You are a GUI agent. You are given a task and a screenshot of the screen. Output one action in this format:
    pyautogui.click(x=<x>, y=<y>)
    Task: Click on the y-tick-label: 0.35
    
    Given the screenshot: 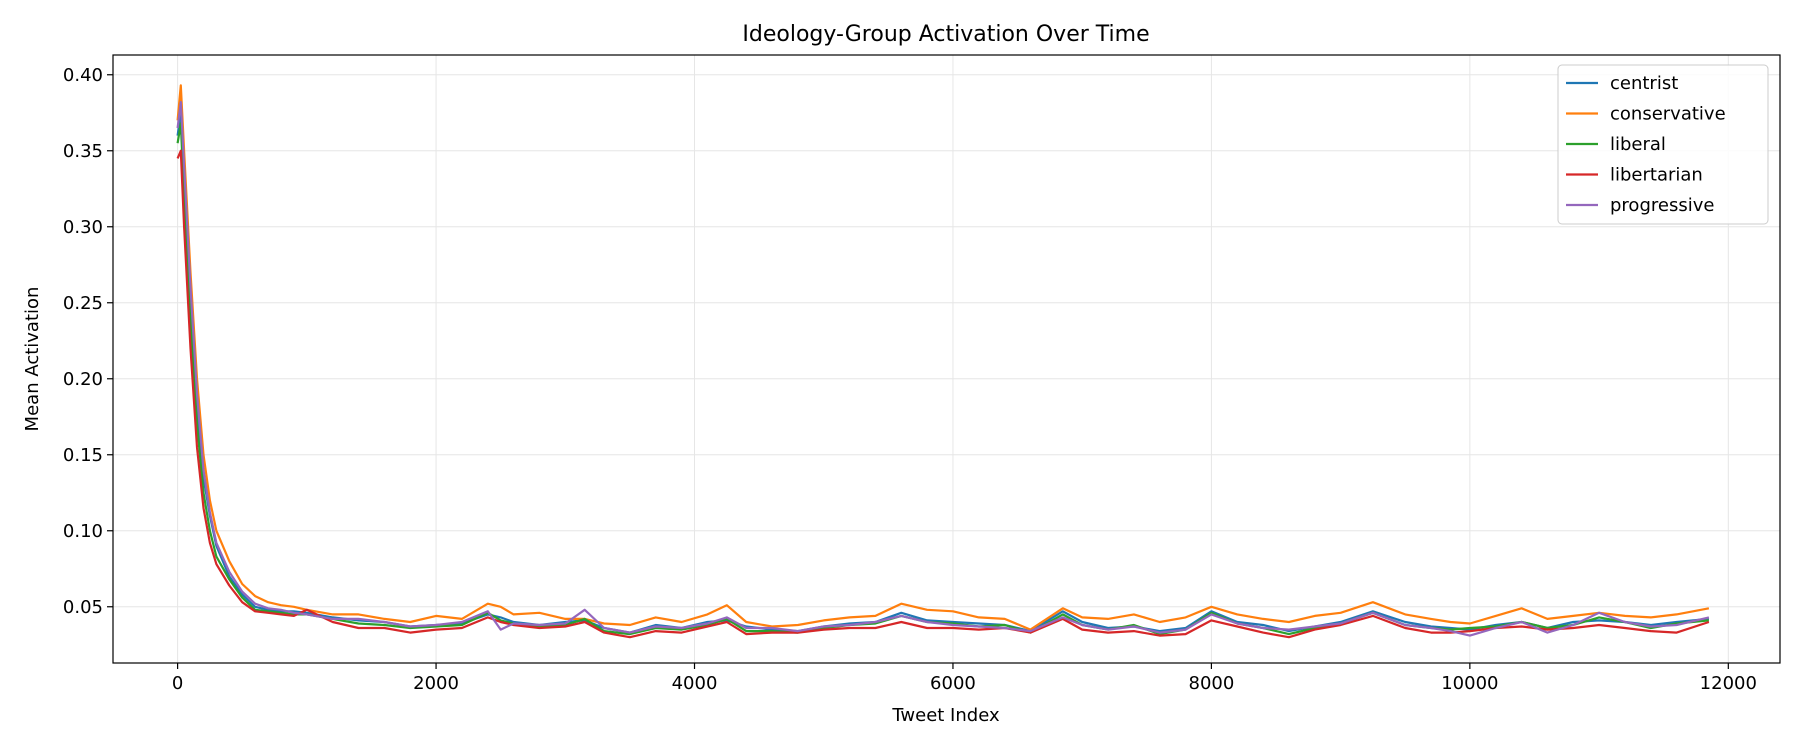 What is the action you would take?
    pyautogui.click(x=83, y=151)
    